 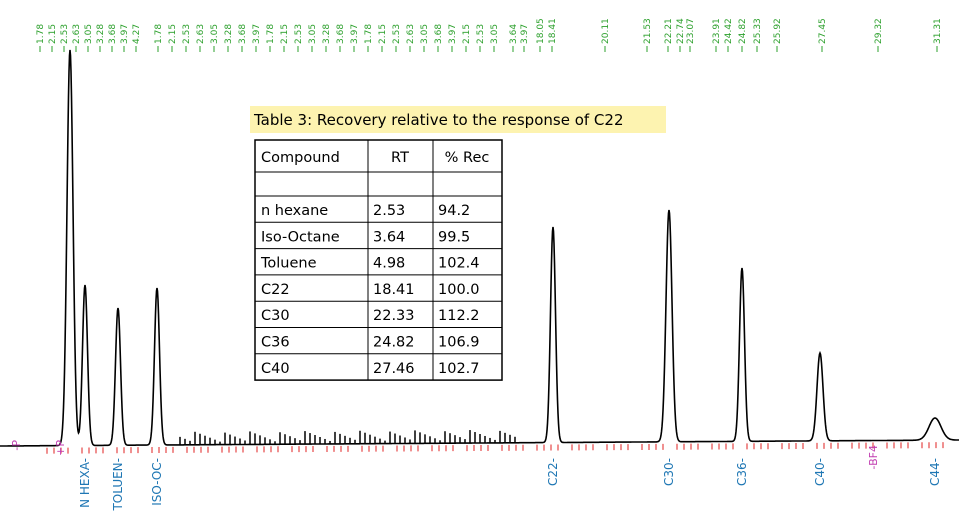 I want to click on cell: 2.53, so click(x=389, y=211).